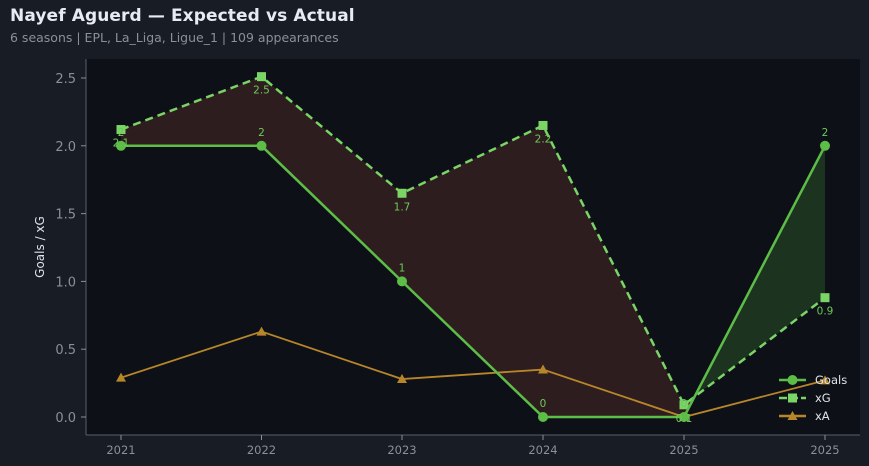 The height and width of the screenshot is (466, 869). Describe the element at coordinates (473, 446) in the screenshot. I see `x-ticks: 2021 2022 2023 2024 2025 2025` at that location.